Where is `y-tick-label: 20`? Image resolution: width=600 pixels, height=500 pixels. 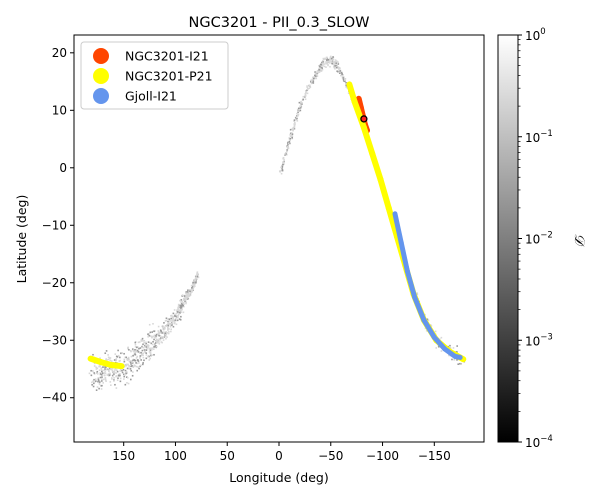 y-tick-label: 20 is located at coordinates (59, 53).